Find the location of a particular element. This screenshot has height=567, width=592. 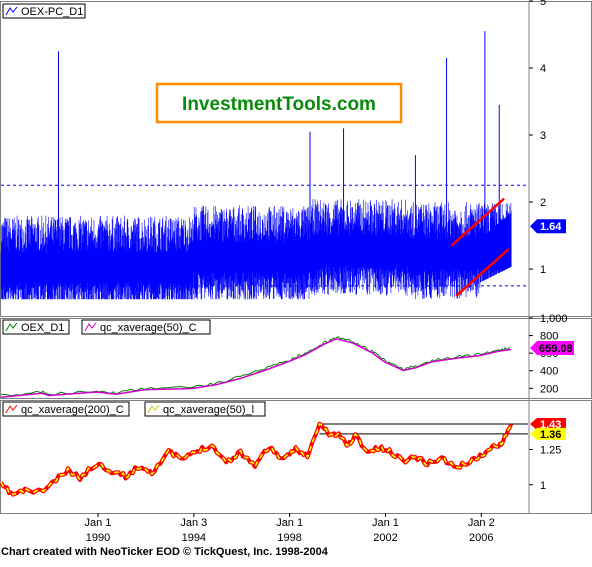

logo-text: InvestmentTools.com is located at coordinates (279, 104).